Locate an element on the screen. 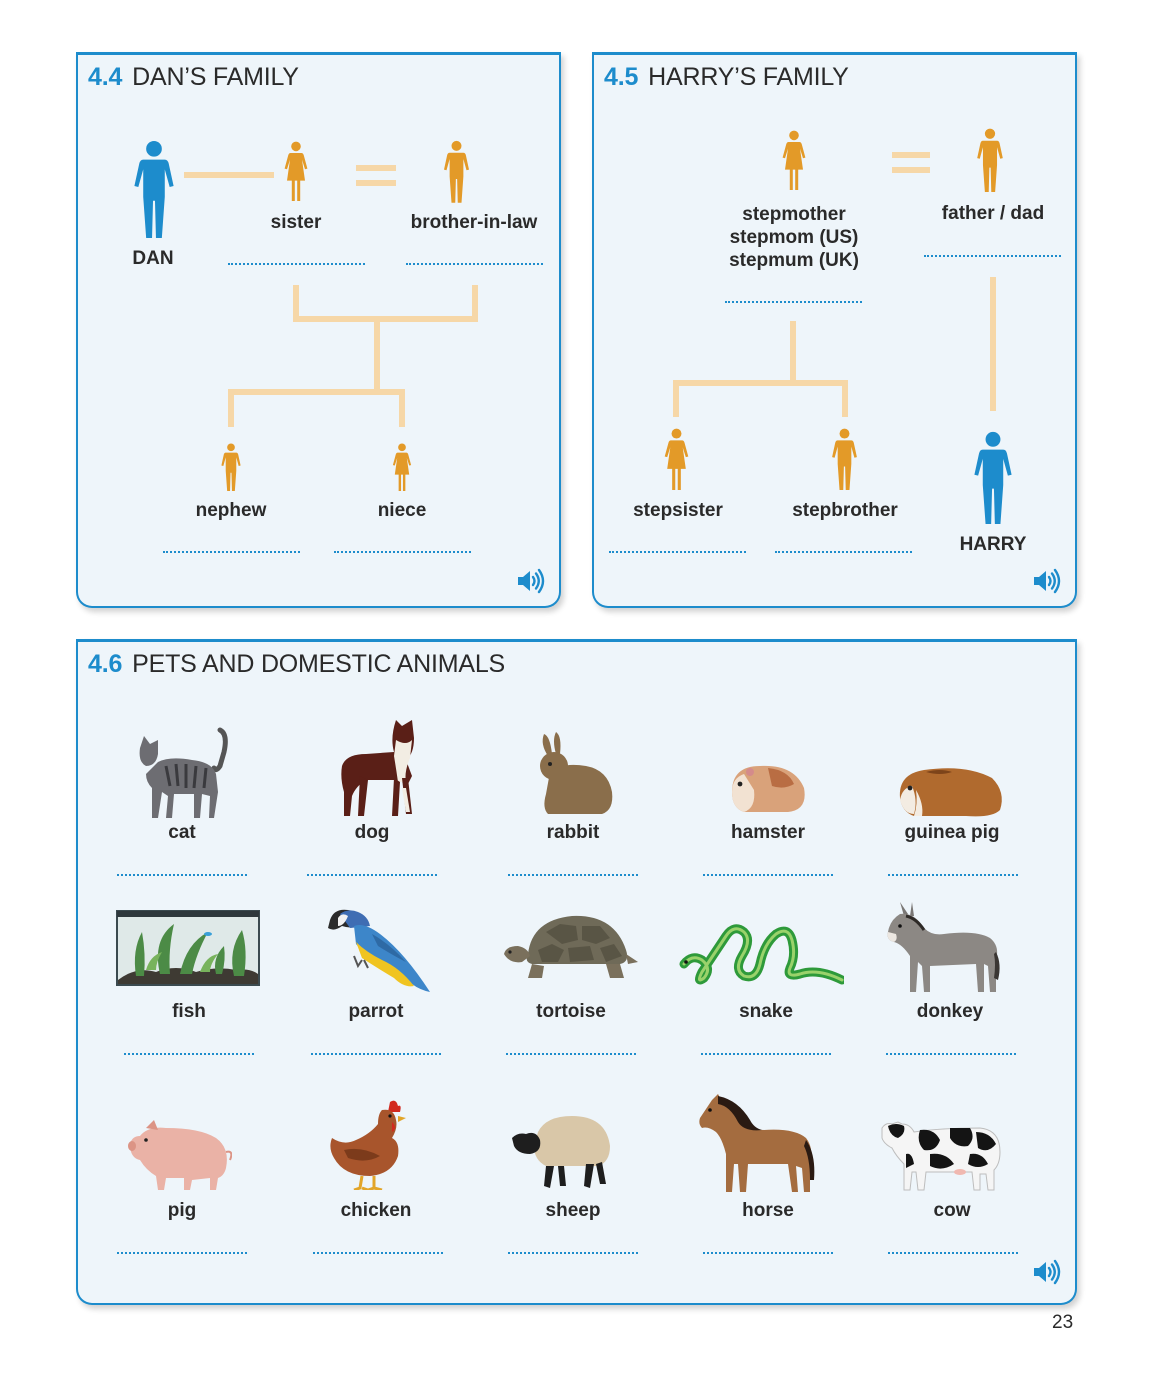  animal-label-chicken: chicken is located at coordinates (376, 1210).